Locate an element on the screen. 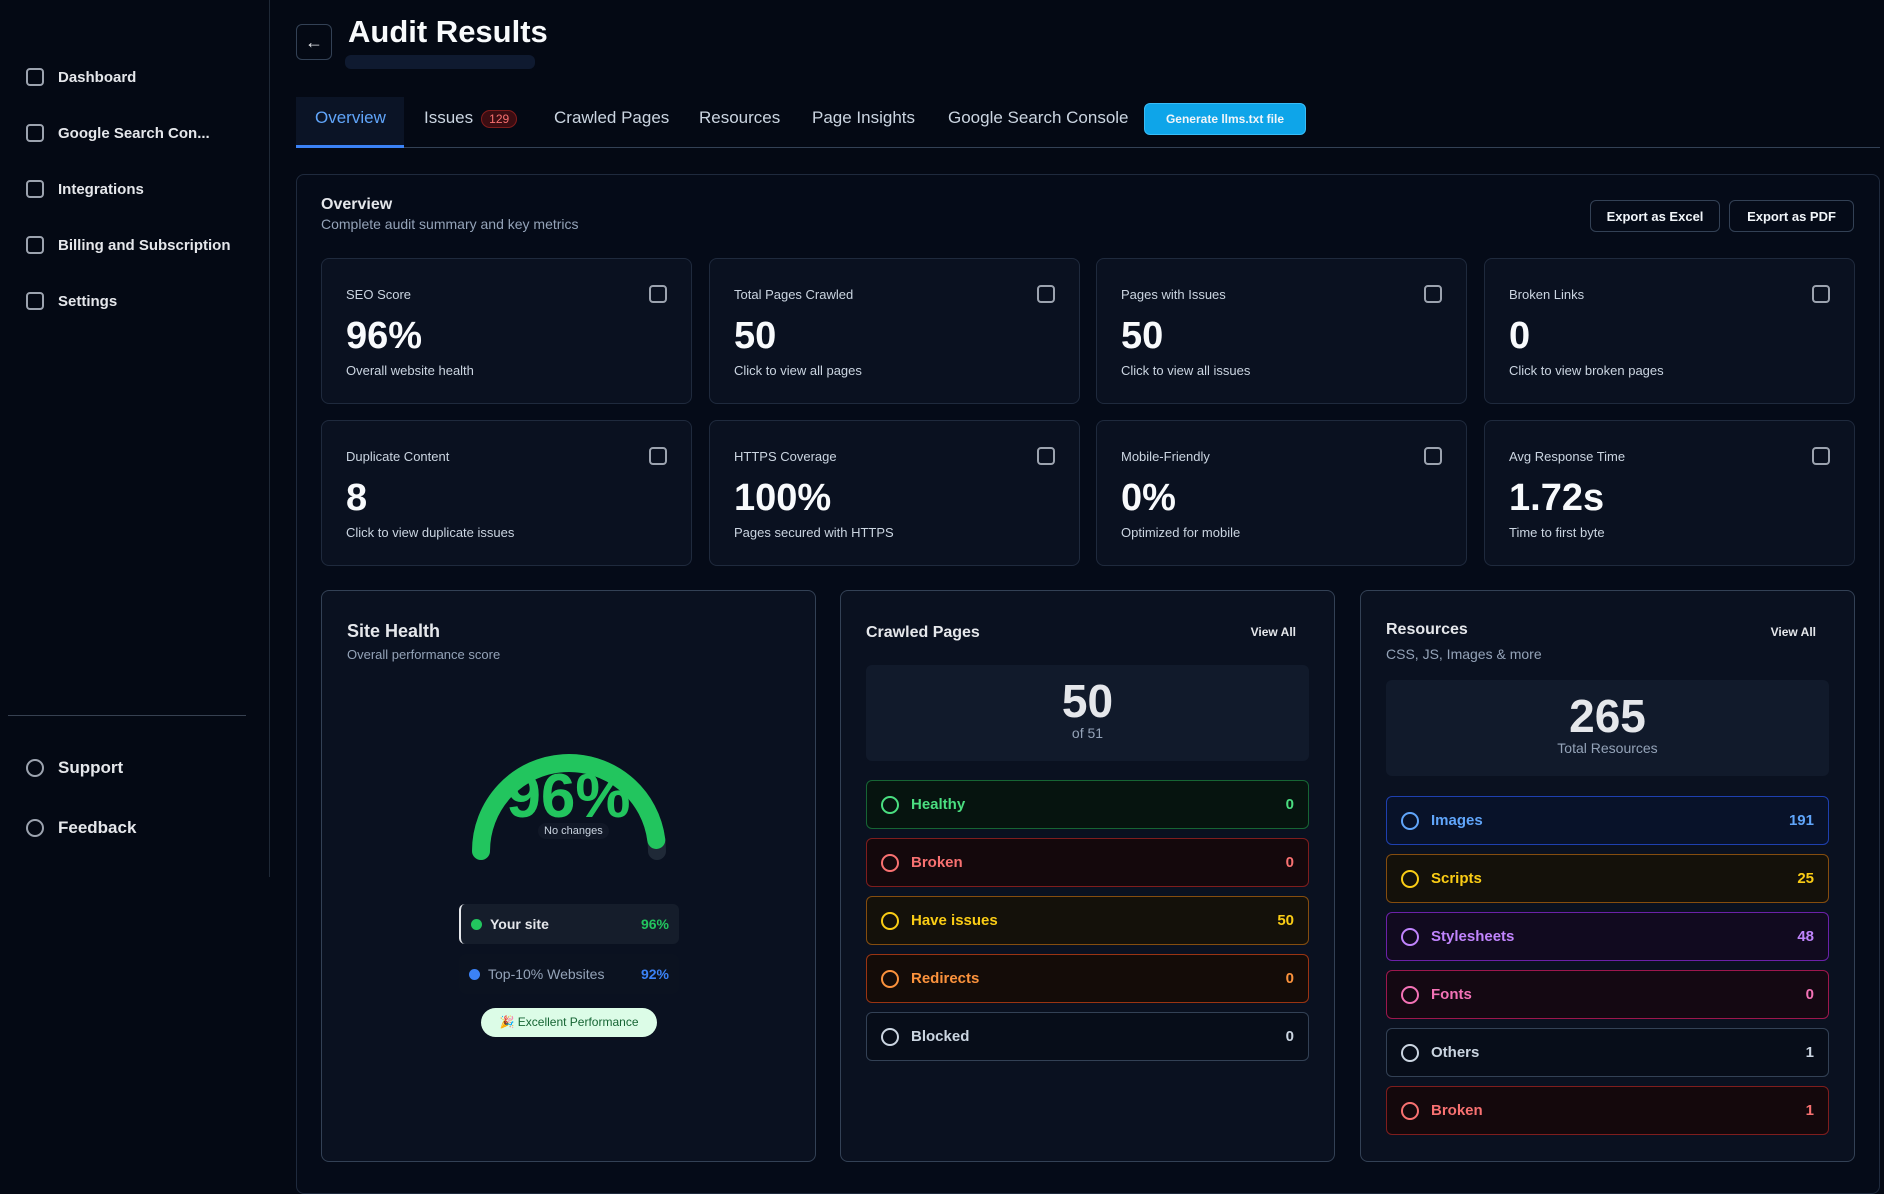  tab: Google Search Console is located at coordinates (1038, 118).